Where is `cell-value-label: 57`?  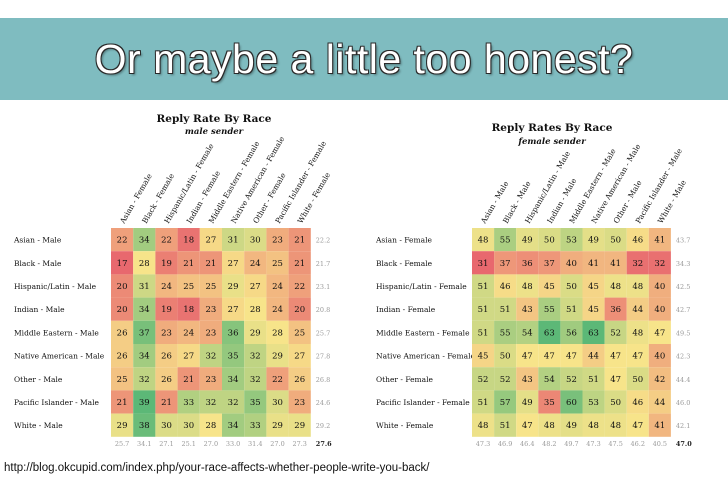
cell-value-label: 57 is located at coordinates (505, 403).